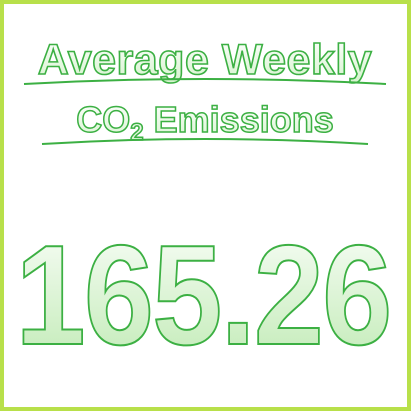 The height and width of the screenshot is (411, 411). Describe the element at coordinates (205, 60) in the screenshot. I see `title-line-1: Average Weekly` at that location.